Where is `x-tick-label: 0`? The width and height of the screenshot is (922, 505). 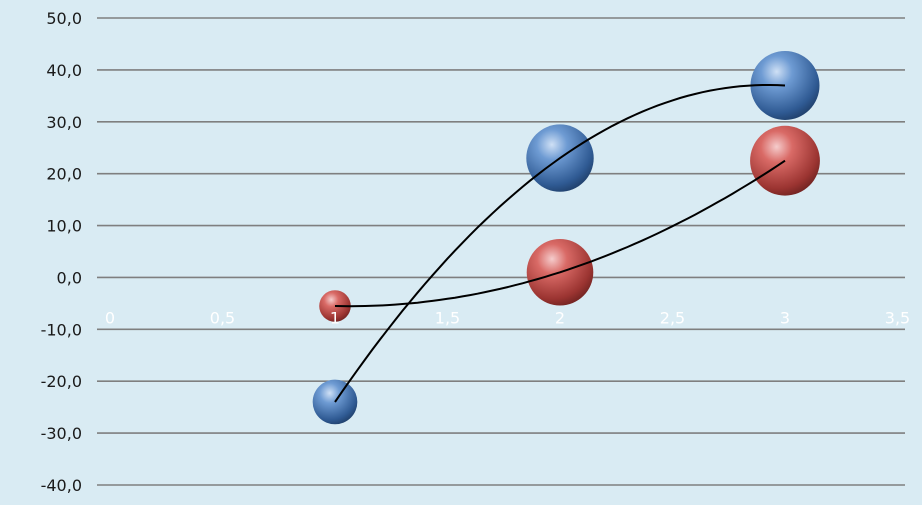 x-tick-label: 0 is located at coordinates (110, 317).